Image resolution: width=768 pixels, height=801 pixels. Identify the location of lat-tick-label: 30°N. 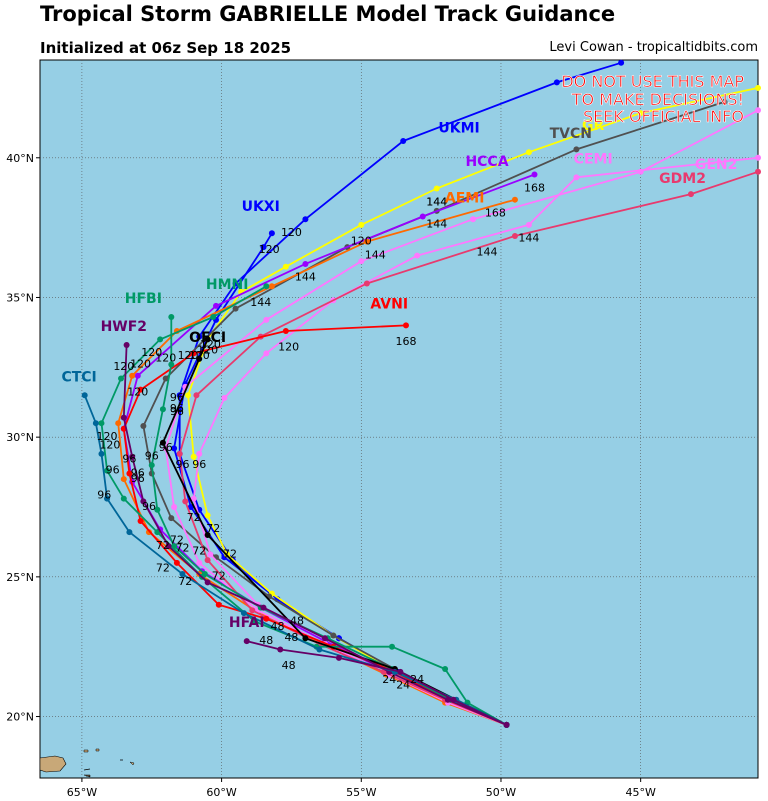
(20, 437).